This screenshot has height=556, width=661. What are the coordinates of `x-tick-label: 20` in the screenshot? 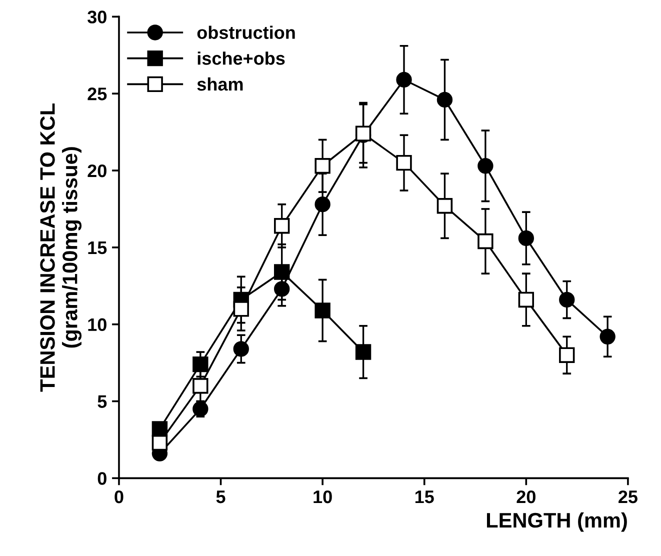 It's located at (526, 497).